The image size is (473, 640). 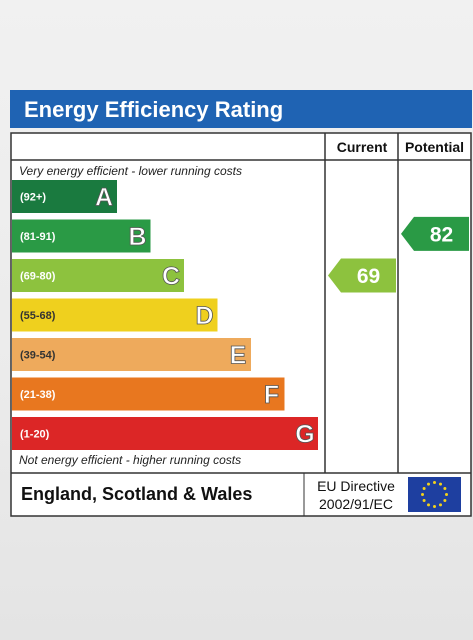 I want to click on current-column-header: Current, so click(x=362, y=147).